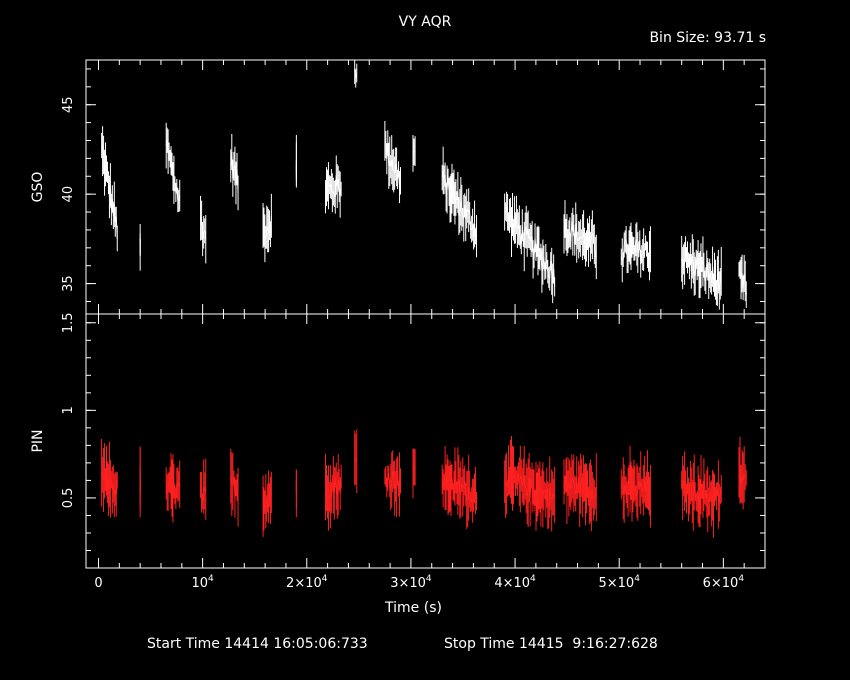 The width and height of the screenshot is (850, 680). I want to click on y-tick-label: 35, so click(68, 283).